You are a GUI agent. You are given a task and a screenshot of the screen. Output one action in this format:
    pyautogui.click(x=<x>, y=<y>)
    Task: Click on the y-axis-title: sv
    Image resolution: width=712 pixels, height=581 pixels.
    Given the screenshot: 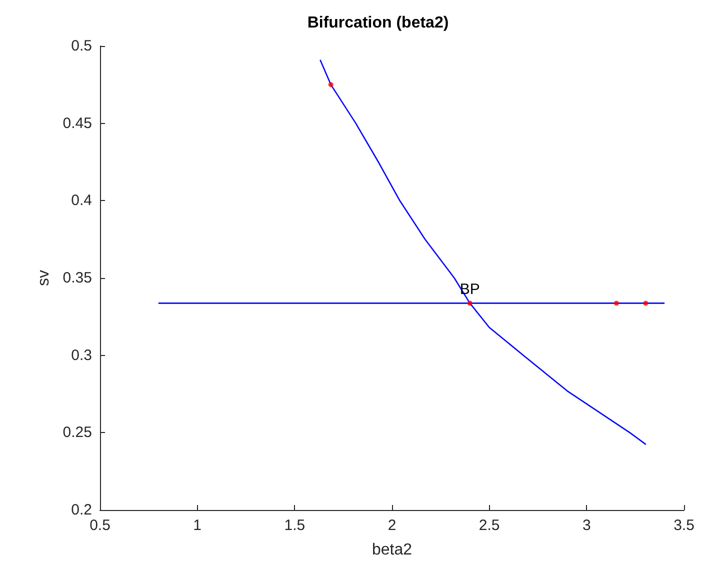 What is the action you would take?
    pyautogui.click(x=43, y=278)
    